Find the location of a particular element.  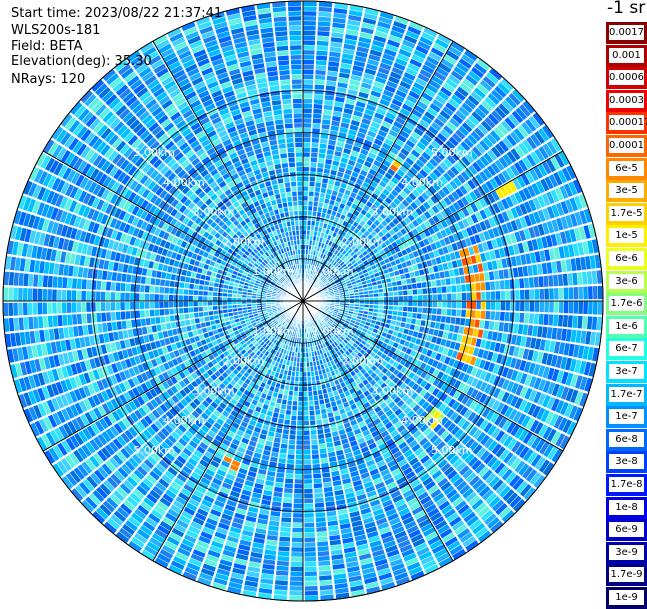

colorbar-label: 0.0006 is located at coordinates (626, 78).